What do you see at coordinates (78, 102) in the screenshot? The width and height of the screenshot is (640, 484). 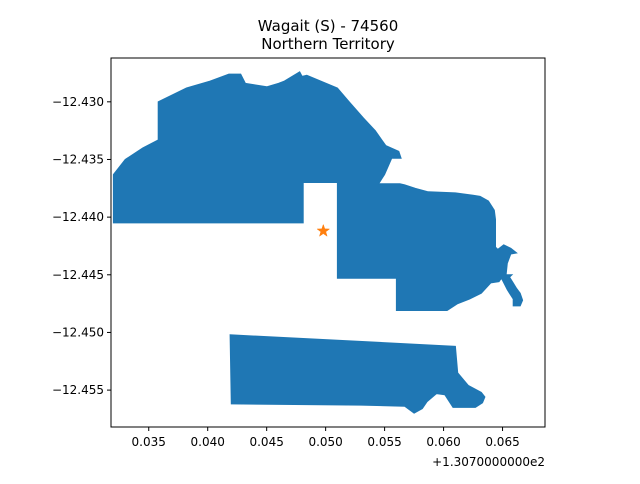 I see `y-tick-label: −12.430` at bounding box center [78, 102].